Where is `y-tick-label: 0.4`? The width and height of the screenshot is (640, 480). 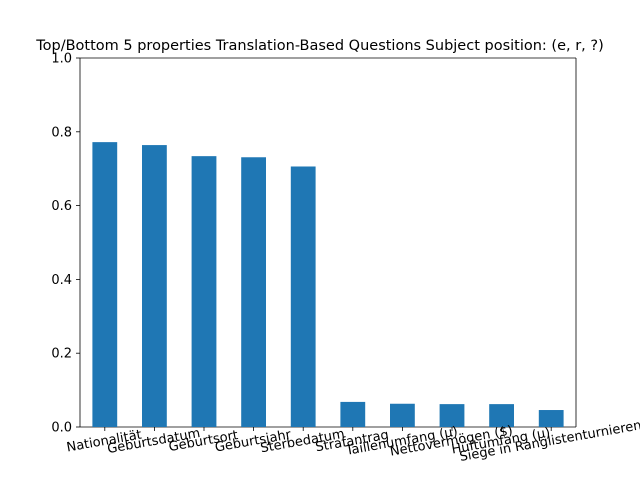 y-tick-label: 0.4 is located at coordinates (61, 280).